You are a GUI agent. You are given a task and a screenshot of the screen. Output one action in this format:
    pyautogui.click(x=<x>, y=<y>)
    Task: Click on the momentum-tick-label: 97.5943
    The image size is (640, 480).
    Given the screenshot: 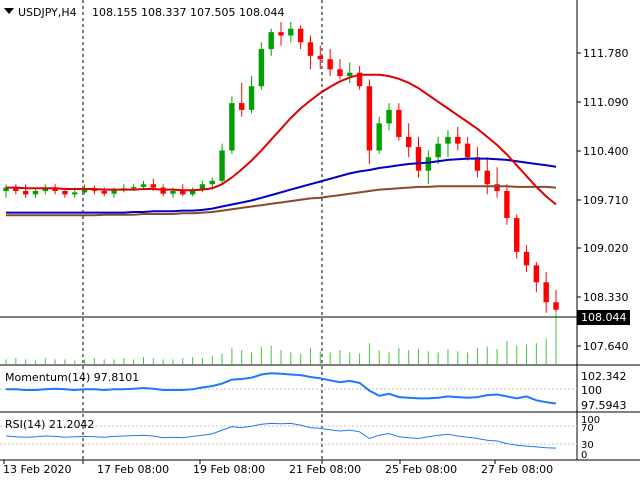 What is the action you would take?
    pyautogui.click(x=604, y=405)
    